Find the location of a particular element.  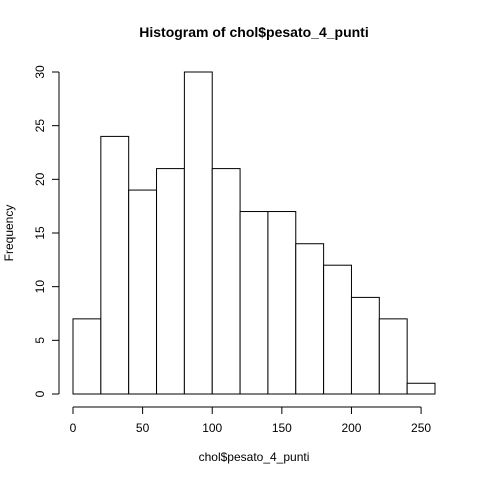

x-tick-label-3: 150 is located at coordinates (282, 428).